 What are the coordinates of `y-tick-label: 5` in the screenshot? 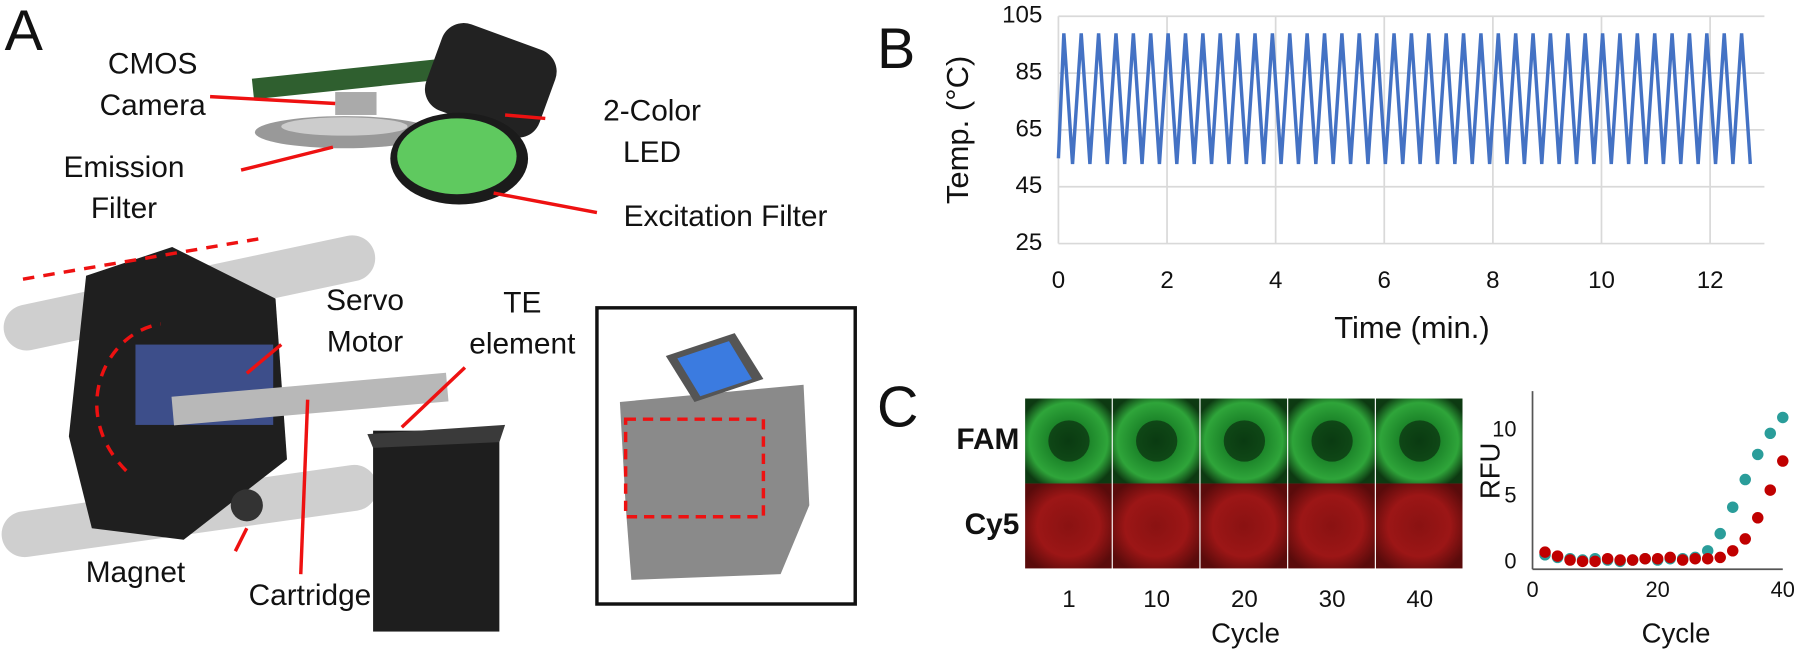 It's located at (1510, 494).